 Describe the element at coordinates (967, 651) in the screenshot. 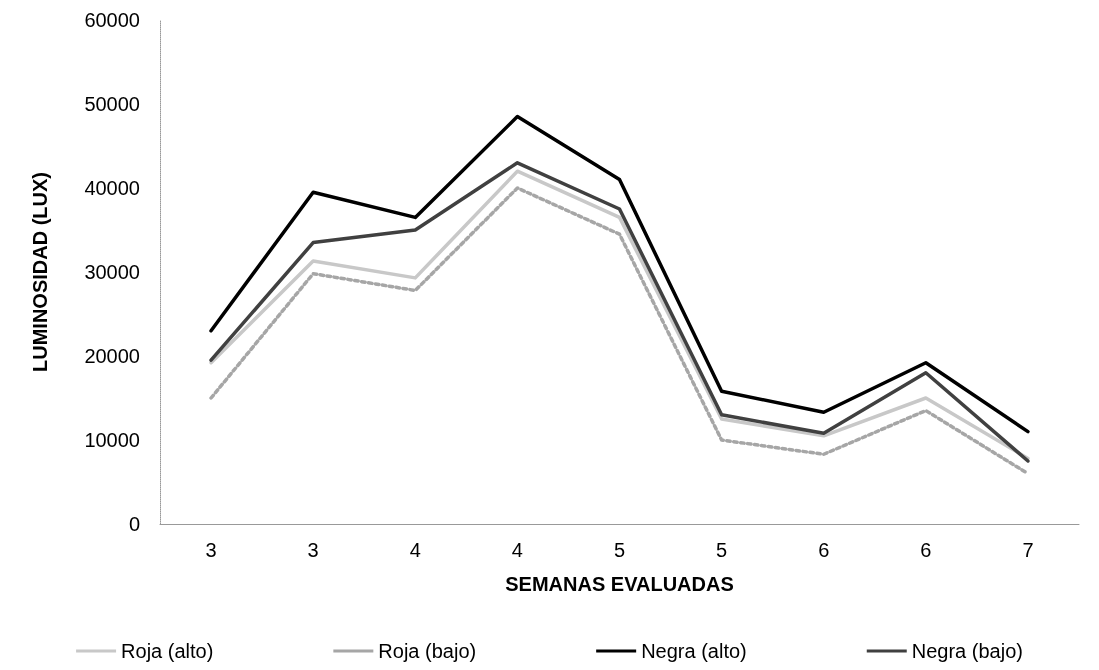

I see `legend-label: Negra (bajo)` at that location.